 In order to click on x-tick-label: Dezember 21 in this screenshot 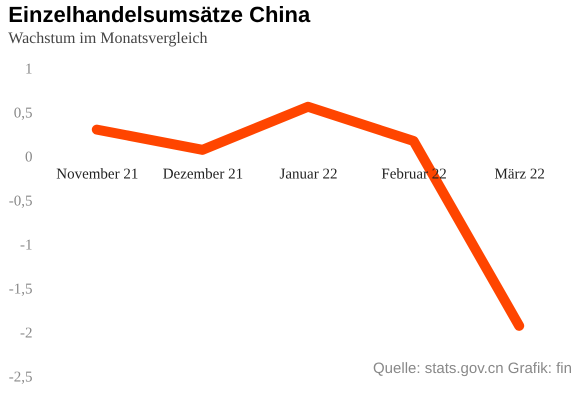, I will do `click(203, 174)`.